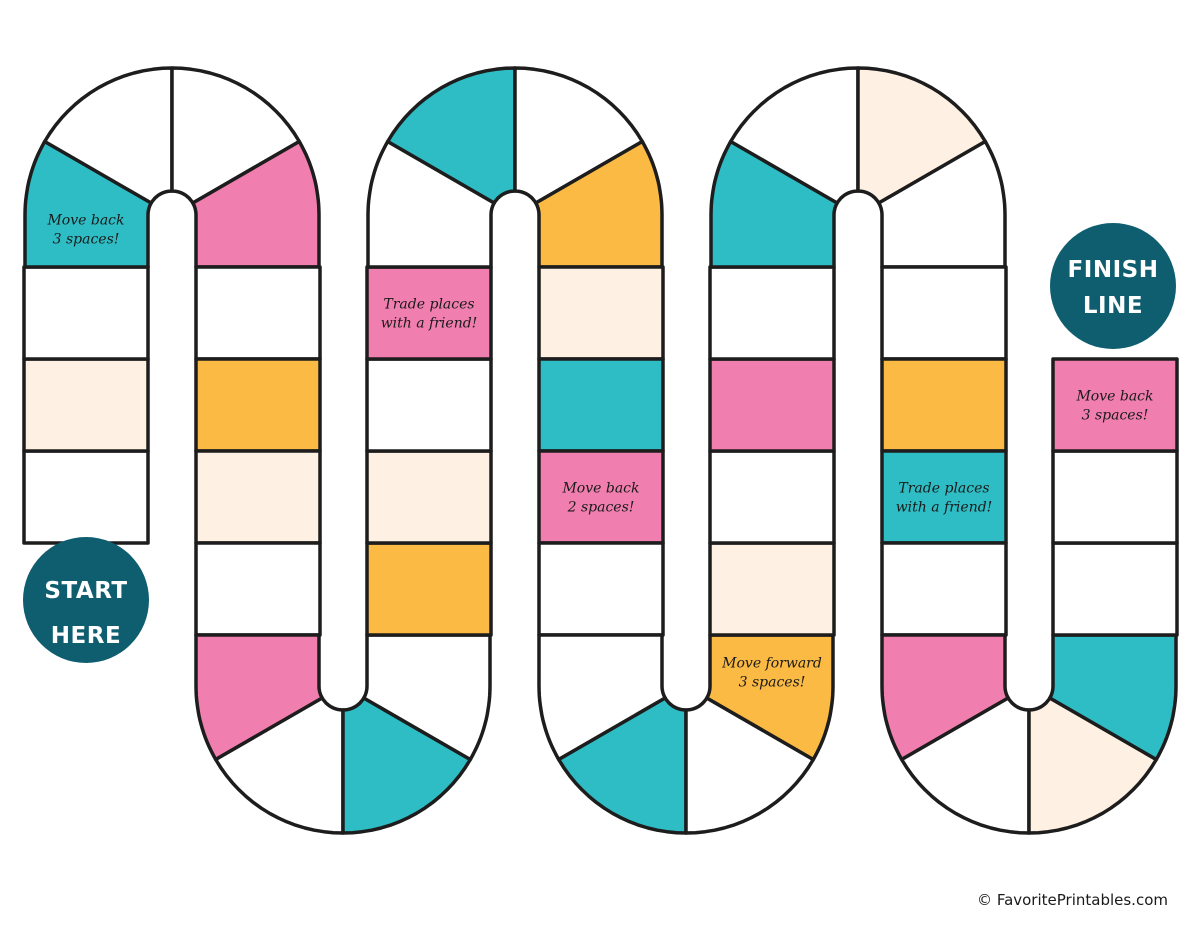  What do you see at coordinates (1113, 270) in the screenshot?
I see `finish-label-line1: FINISH` at bounding box center [1113, 270].